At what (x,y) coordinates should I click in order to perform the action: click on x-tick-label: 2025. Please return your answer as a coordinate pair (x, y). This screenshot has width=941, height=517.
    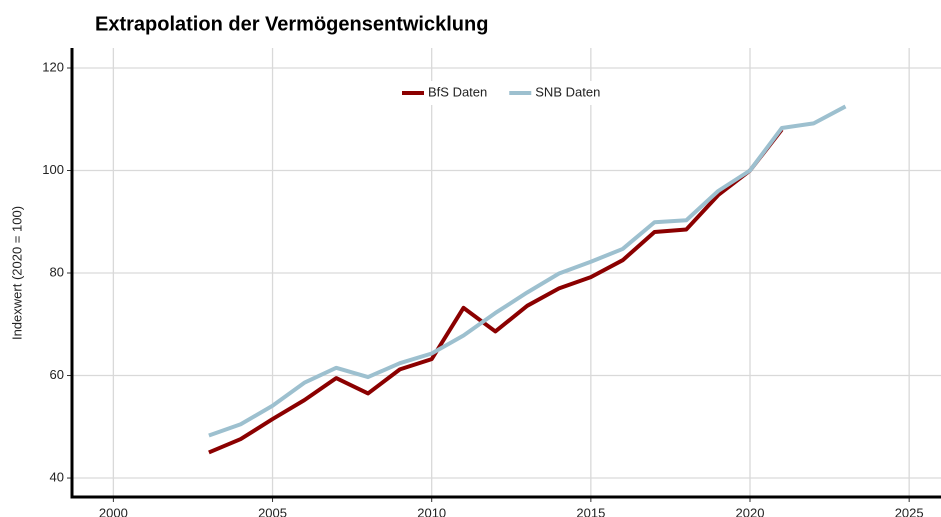
    Looking at the image, I should click on (909, 511).